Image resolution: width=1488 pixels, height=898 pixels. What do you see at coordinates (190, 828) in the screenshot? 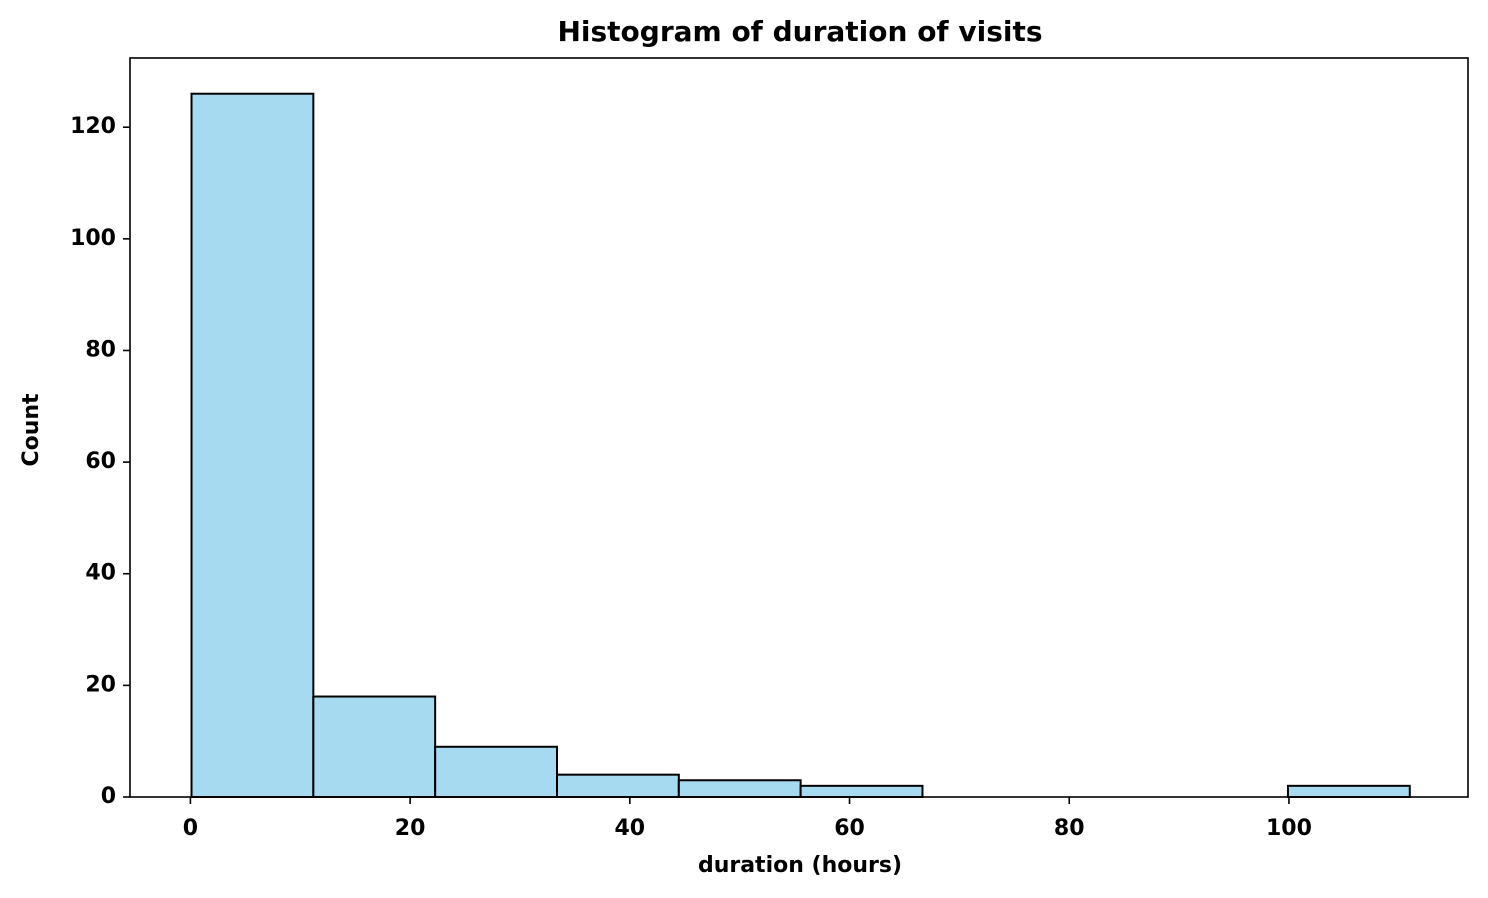
I see `x-tick-label: 0` at bounding box center [190, 828].